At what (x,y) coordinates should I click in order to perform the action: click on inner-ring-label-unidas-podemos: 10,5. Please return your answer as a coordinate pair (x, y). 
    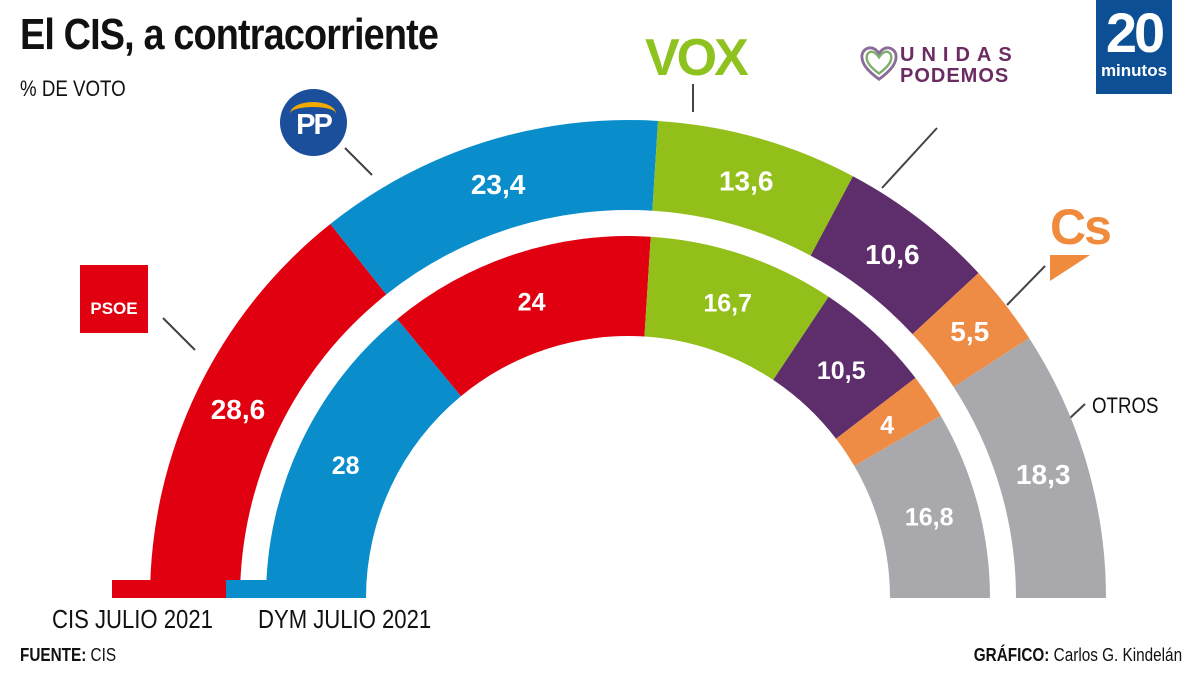
    Looking at the image, I should click on (841, 371).